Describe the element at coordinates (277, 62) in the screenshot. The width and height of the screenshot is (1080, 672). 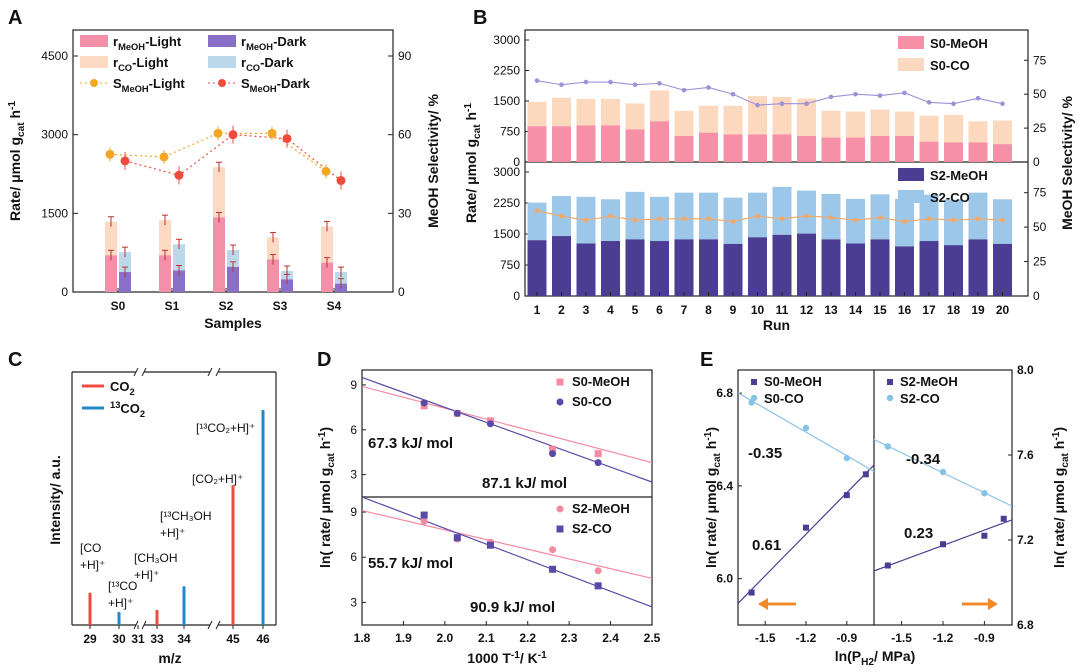
I see `legend-label-part: -Dark` at that location.